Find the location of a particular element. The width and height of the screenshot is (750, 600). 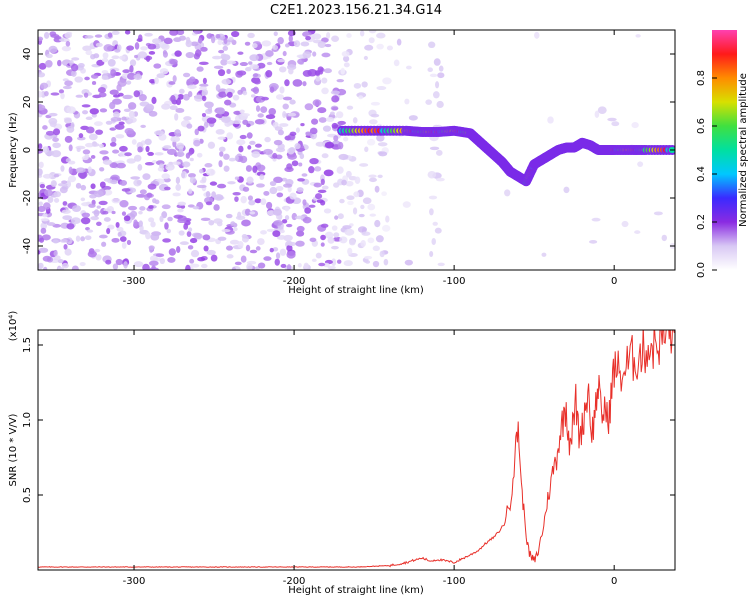

figure-title: C2E1.2023.156.21.34.G14 is located at coordinates (356, 10).